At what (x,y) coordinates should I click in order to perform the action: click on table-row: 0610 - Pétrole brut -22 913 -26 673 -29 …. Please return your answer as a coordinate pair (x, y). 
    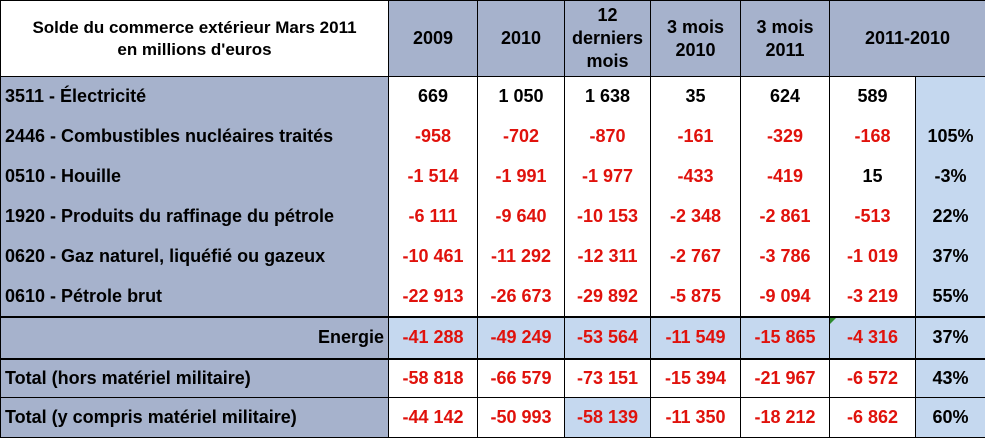
    Looking at the image, I should click on (493, 297).